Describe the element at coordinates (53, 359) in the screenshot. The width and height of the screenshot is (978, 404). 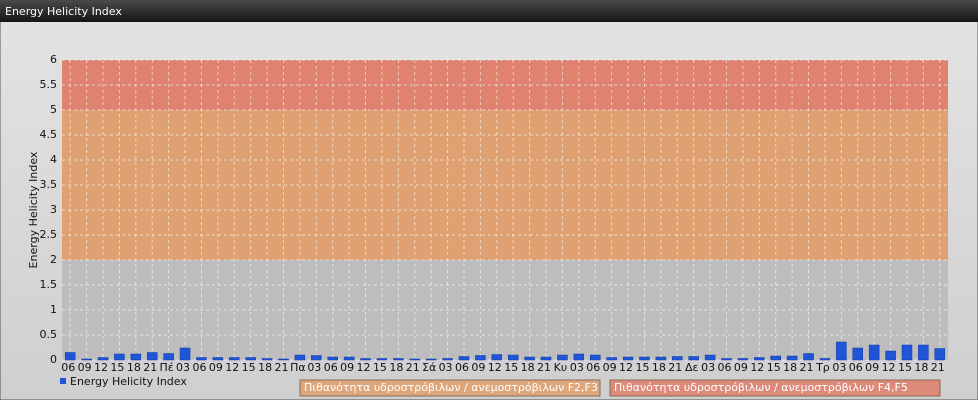
I see `y-tick-label: 0` at that location.